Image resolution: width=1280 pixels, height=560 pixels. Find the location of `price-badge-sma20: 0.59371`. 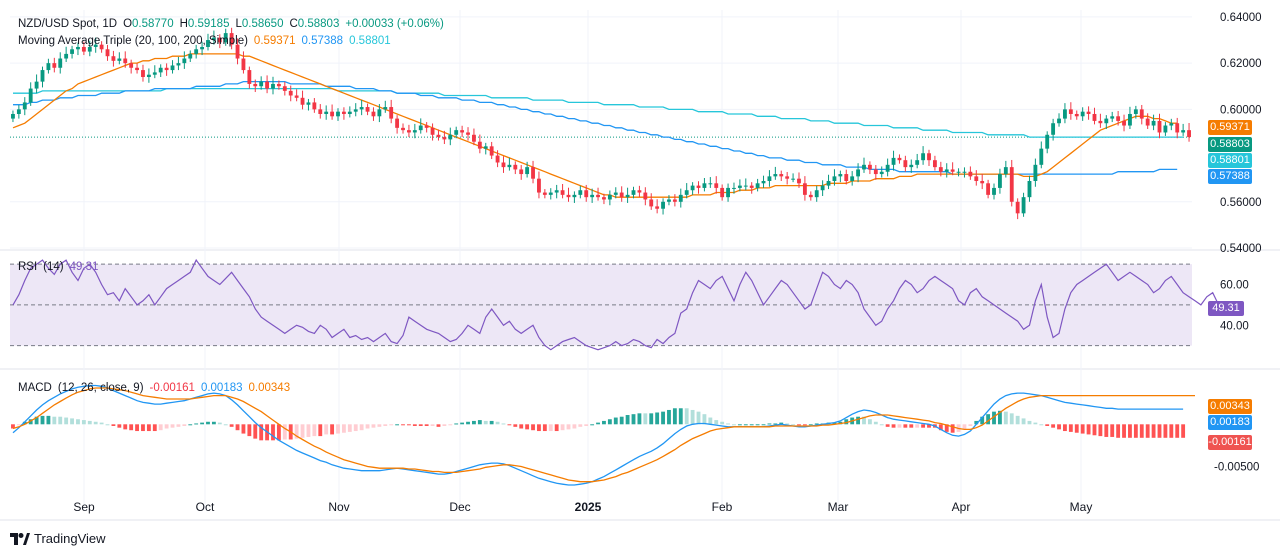

price-badge-sma20: 0.59371 is located at coordinates (1230, 127).